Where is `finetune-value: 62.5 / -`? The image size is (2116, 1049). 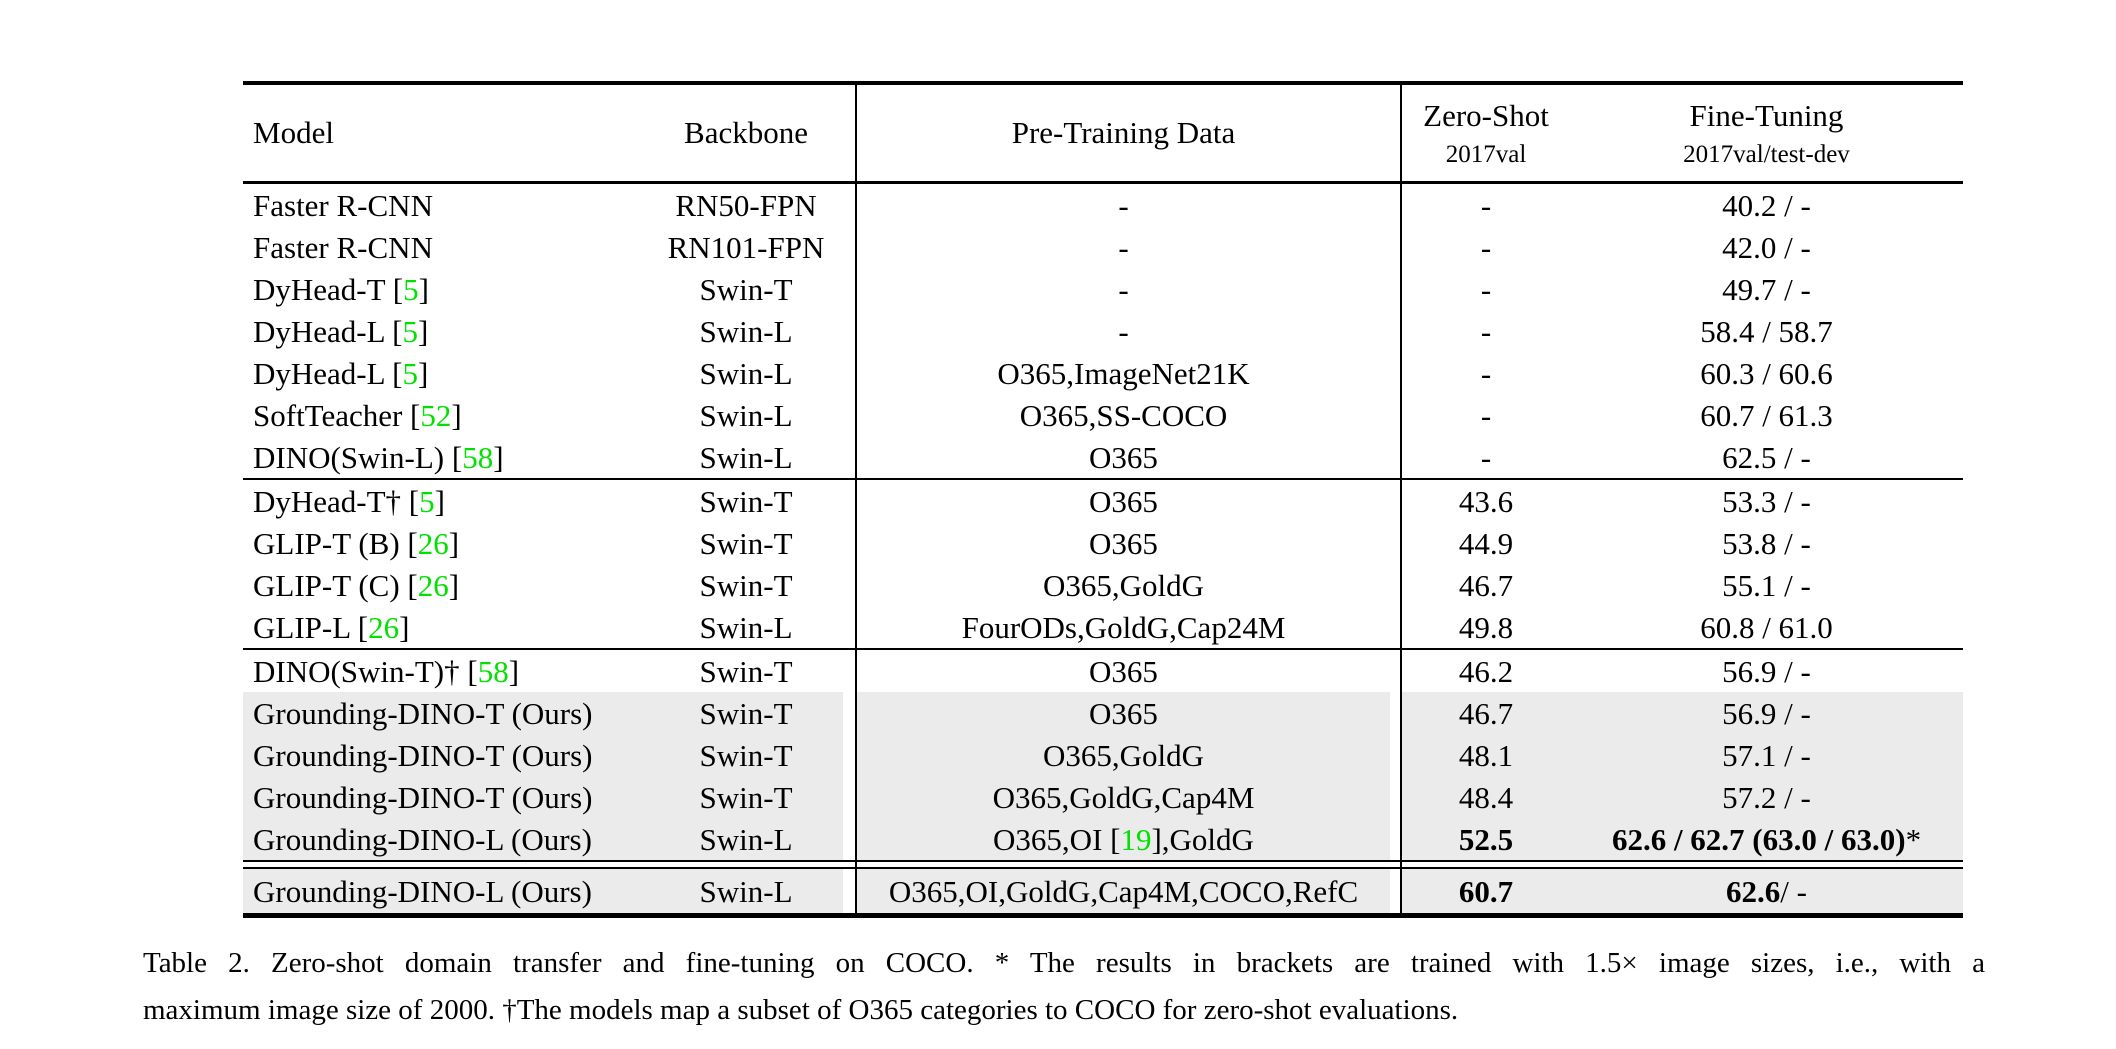
finetune-value: 62.5 / - is located at coordinates (1766, 457).